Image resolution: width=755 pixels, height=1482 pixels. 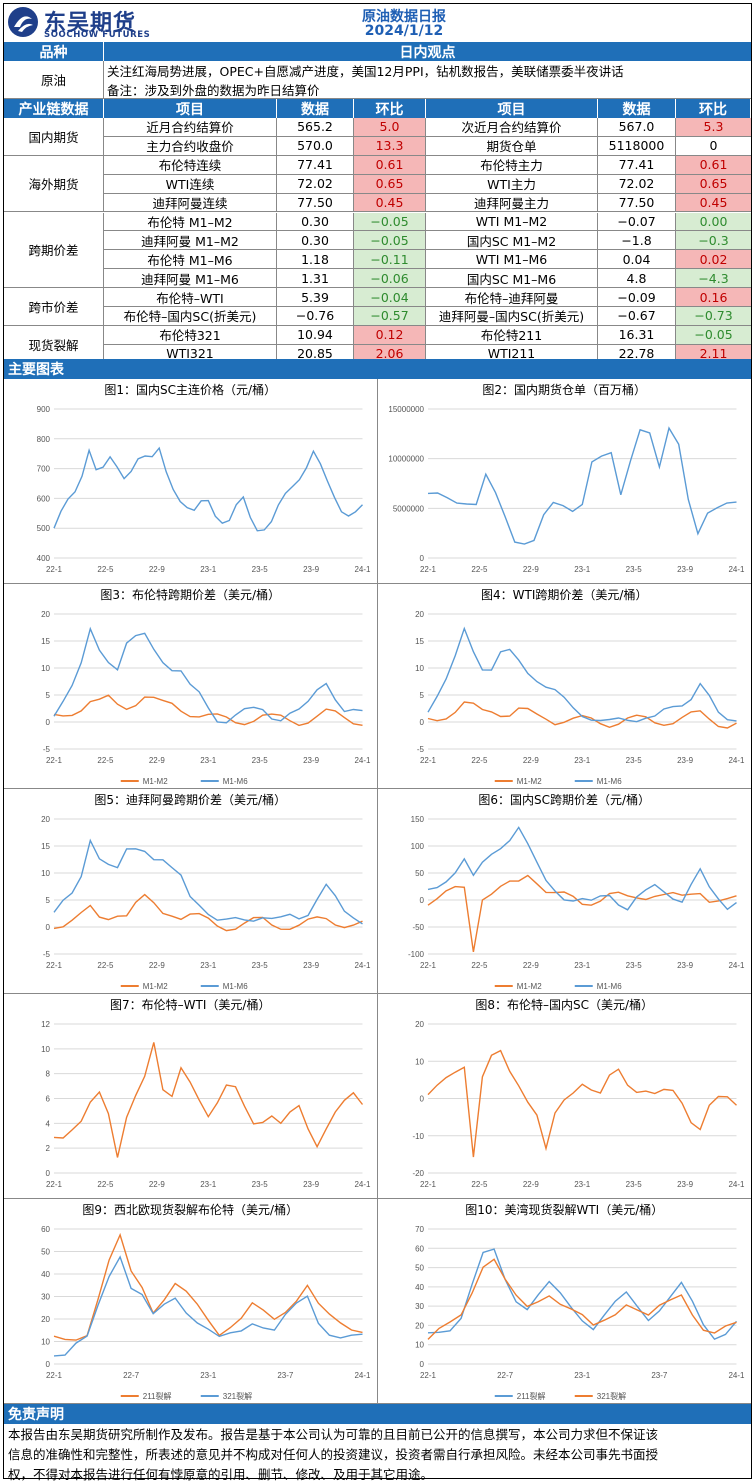 What do you see at coordinates (512, 108) in the screenshot?
I see `table-header-4: 项目` at bounding box center [512, 108].